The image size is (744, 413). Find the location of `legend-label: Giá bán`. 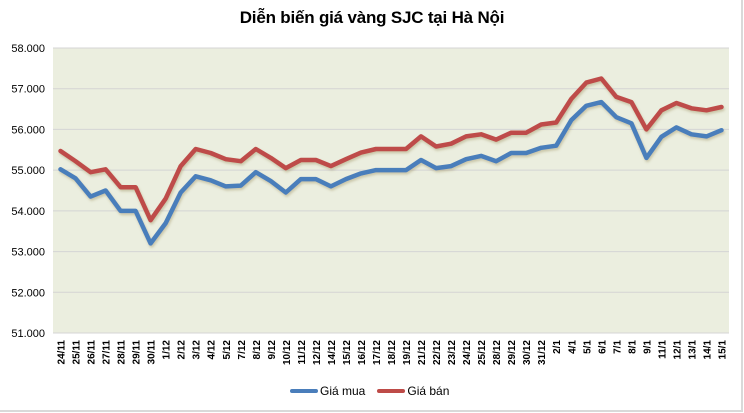

legend-label: Giá bán is located at coordinates (428, 391).